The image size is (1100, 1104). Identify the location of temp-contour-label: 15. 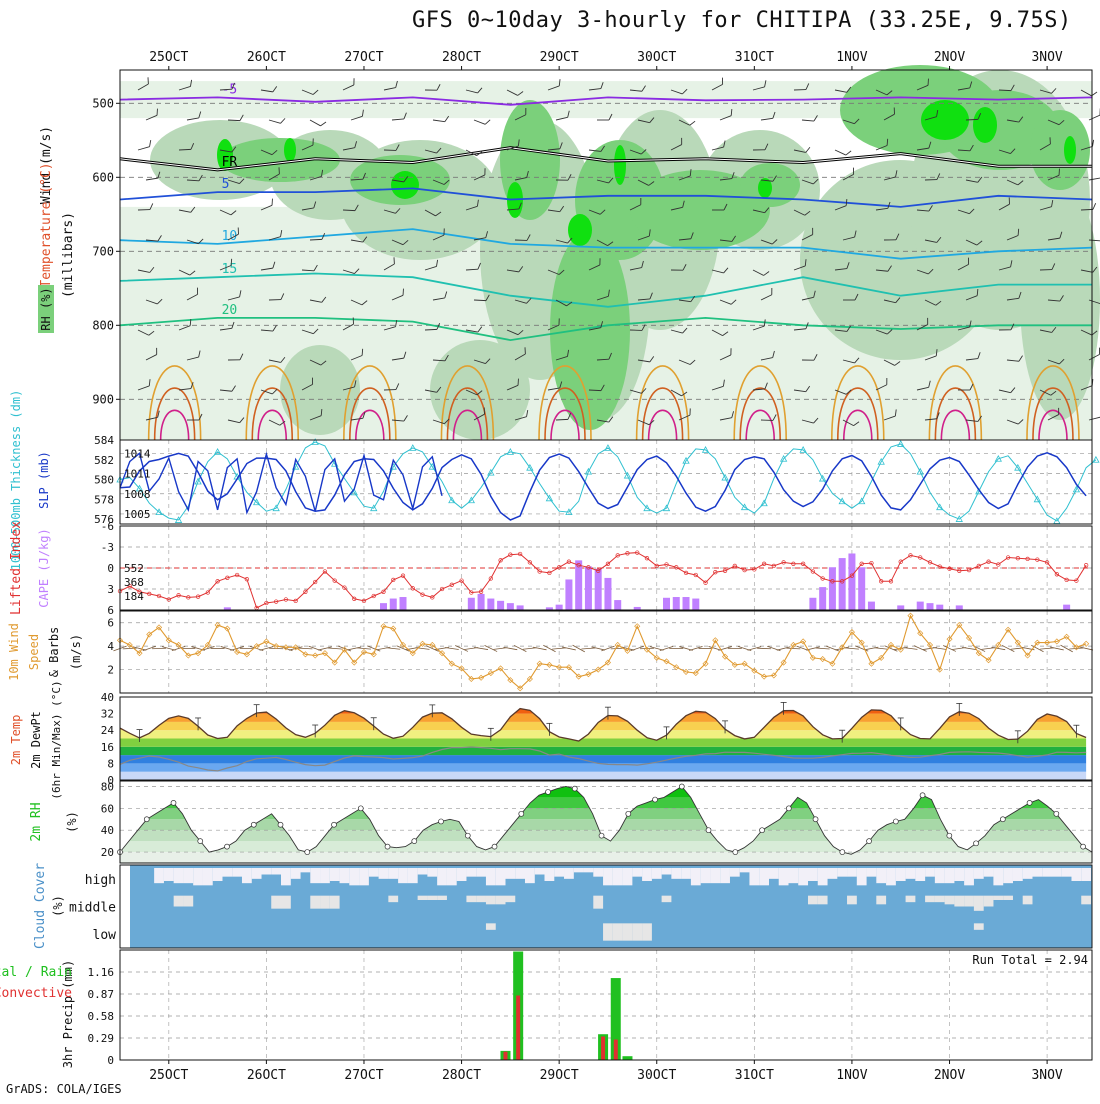
(230, 269).